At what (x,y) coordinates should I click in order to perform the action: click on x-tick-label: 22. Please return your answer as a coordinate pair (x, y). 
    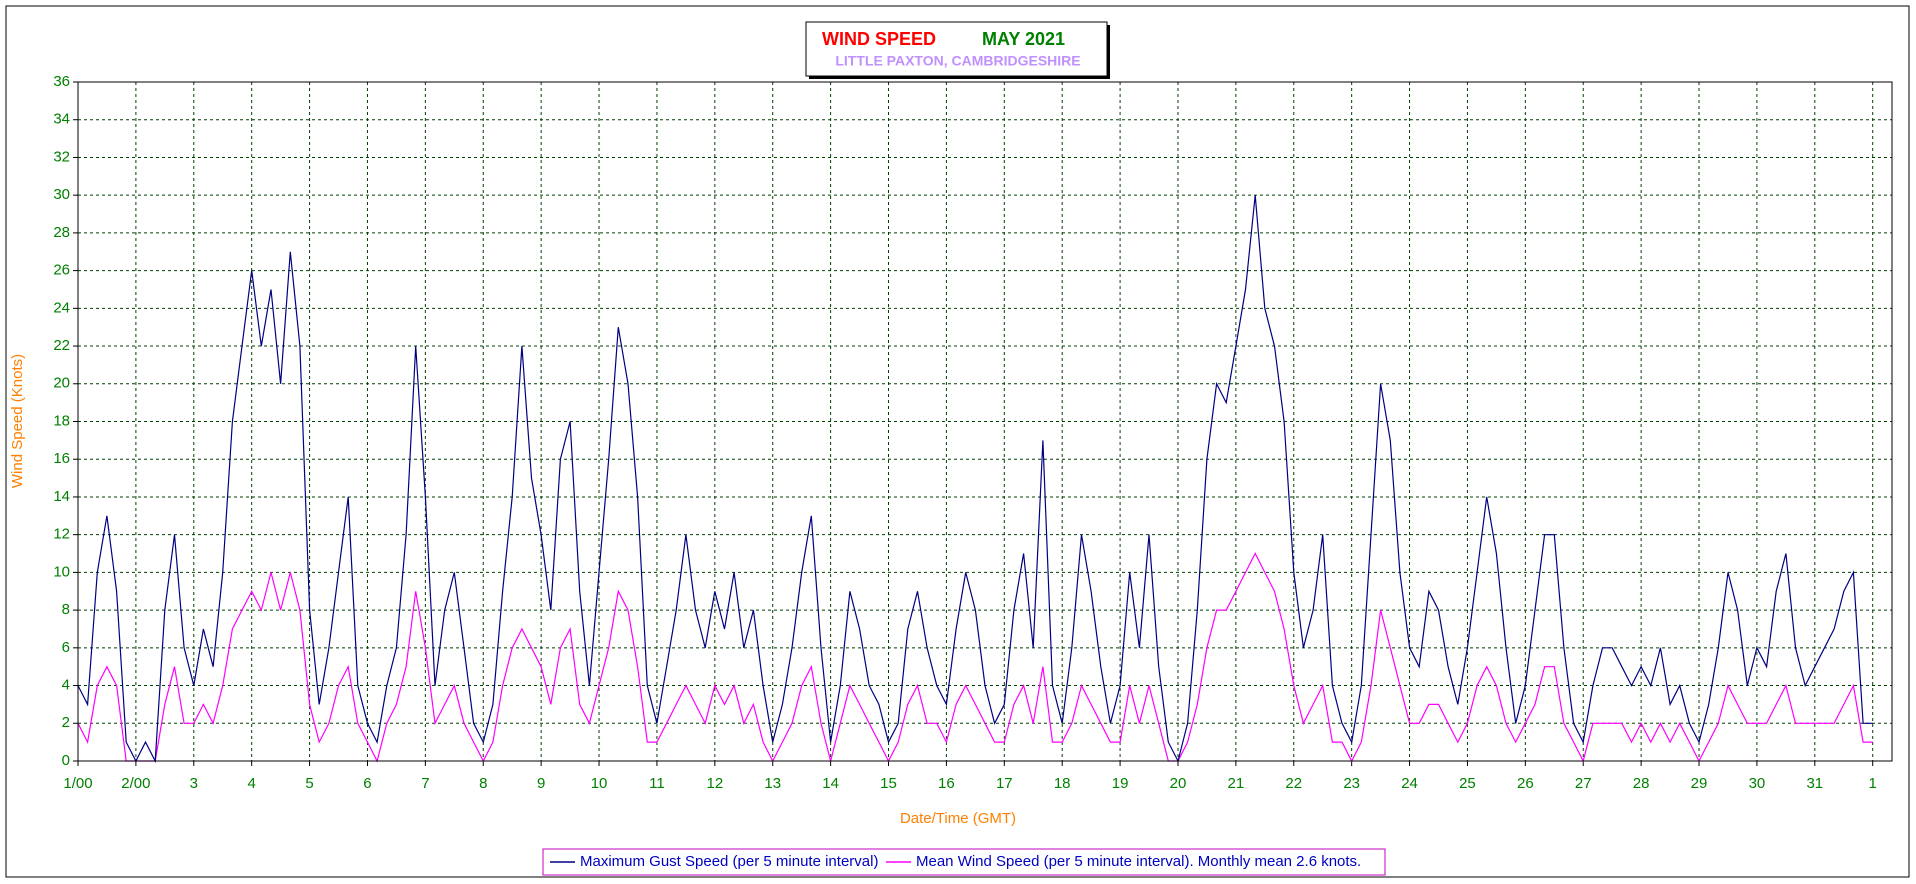
    Looking at the image, I should click on (1293, 783).